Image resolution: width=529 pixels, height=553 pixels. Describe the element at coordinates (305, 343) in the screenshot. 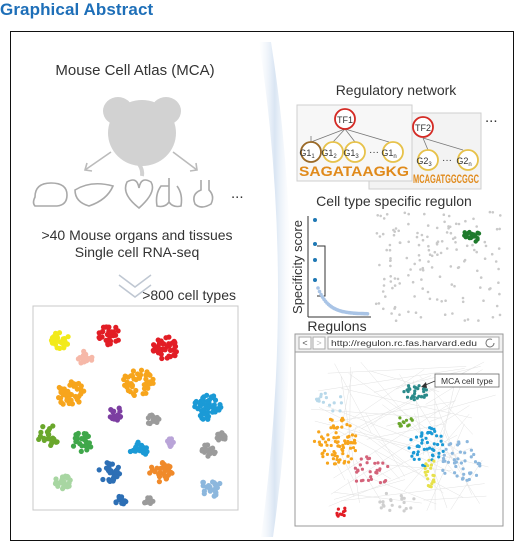

I see `back-button: <` at that location.